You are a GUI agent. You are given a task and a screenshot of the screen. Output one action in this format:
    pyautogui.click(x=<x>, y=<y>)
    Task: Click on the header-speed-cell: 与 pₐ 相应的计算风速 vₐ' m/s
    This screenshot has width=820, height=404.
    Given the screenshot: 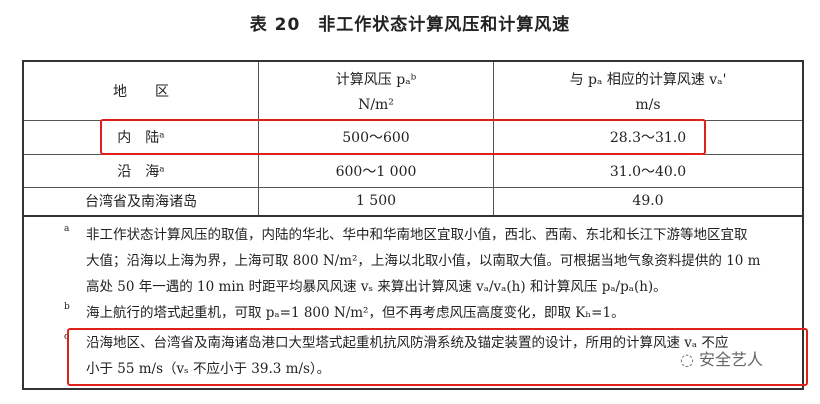 What is the action you would take?
    pyautogui.click(x=648, y=91)
    